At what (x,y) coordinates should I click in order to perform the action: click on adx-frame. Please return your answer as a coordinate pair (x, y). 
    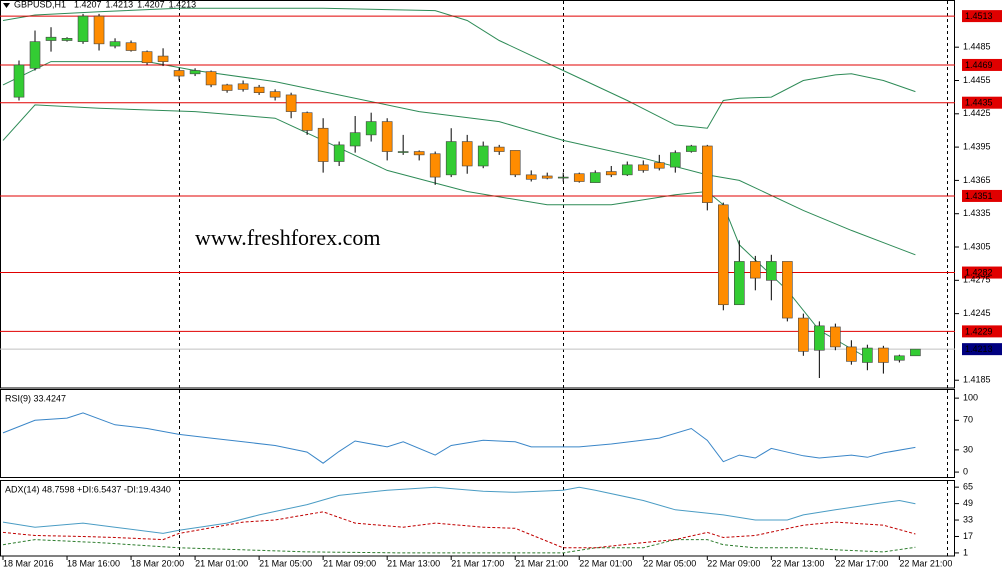
    Looking at the image, I should click on (477, 518).